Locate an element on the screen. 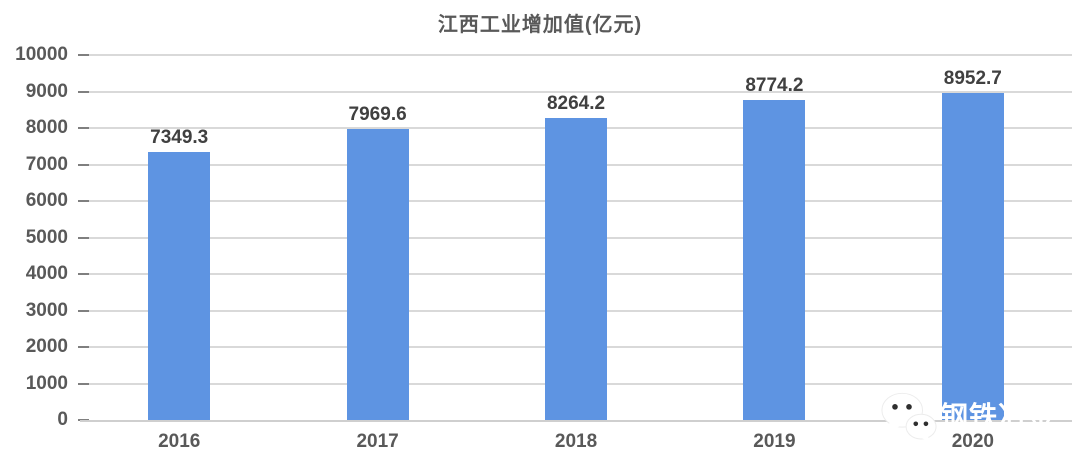 The image size is (1080, 469). bar-2016 is located at coordinates (179, 285).